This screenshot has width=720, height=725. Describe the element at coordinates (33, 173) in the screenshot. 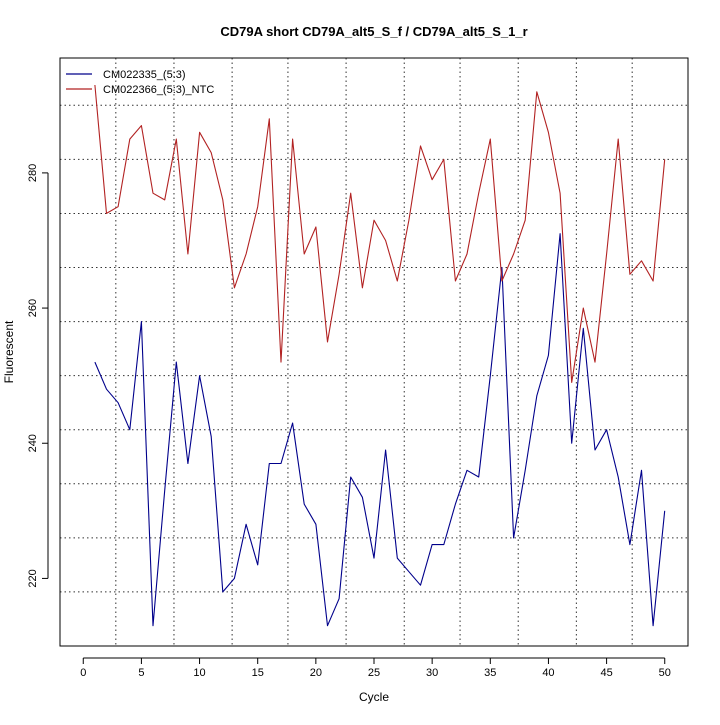

I see `y-tick-label: 280` at that location.